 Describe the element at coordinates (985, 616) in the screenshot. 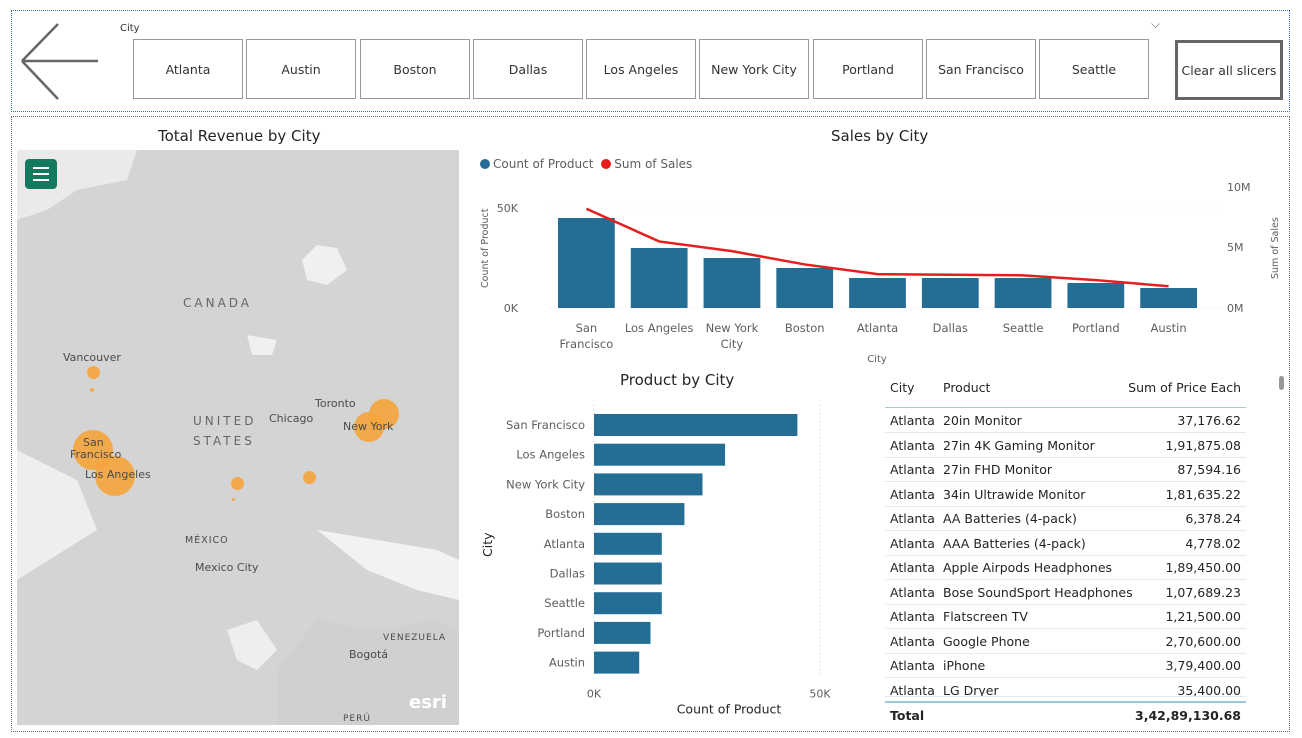

I see `cell-product: Flatscreen TV` at that location.